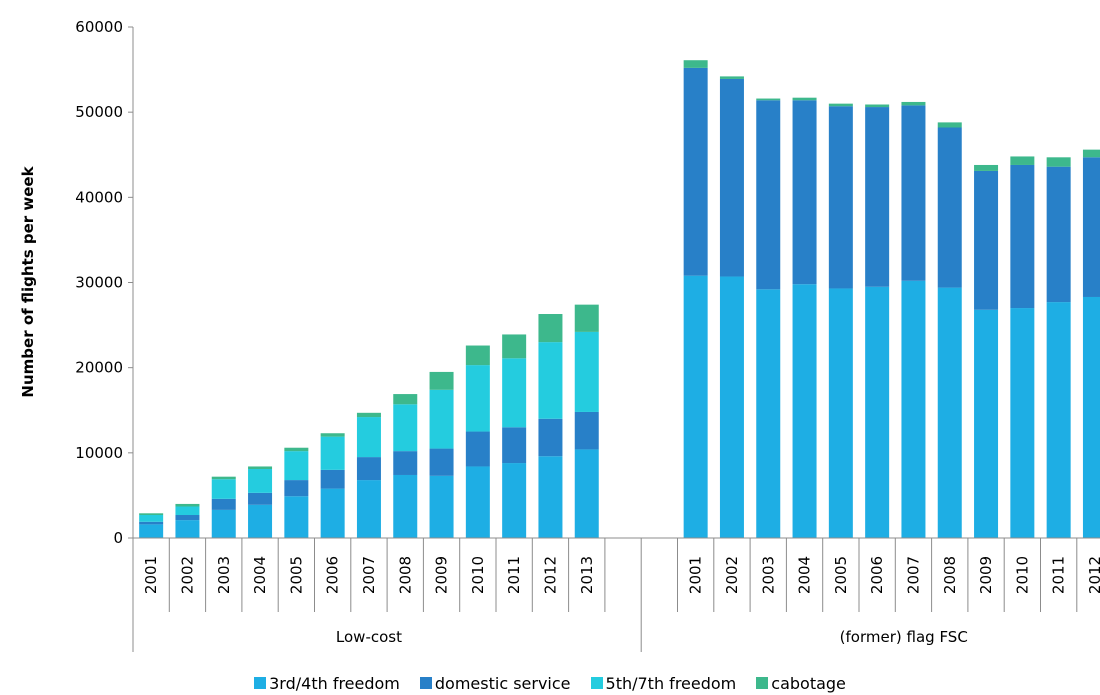 The image size is (1100, 695). Describe the element at coordinates (841, 575) in the screenshot. I see `x-tick-label: 2005` at that location.